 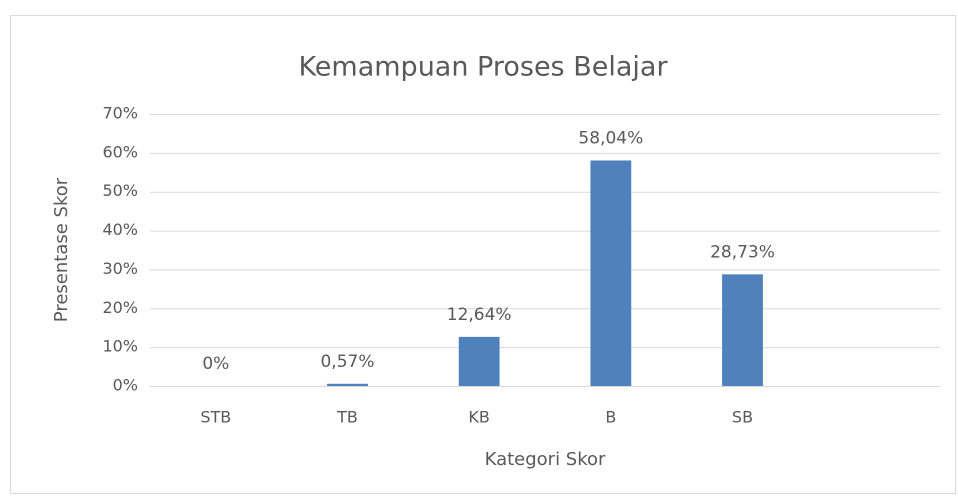 What do you see at coordinates (120, 268) in the screenshot?
I see `y-tick-label: 30%` at bounding box center [120, 268].